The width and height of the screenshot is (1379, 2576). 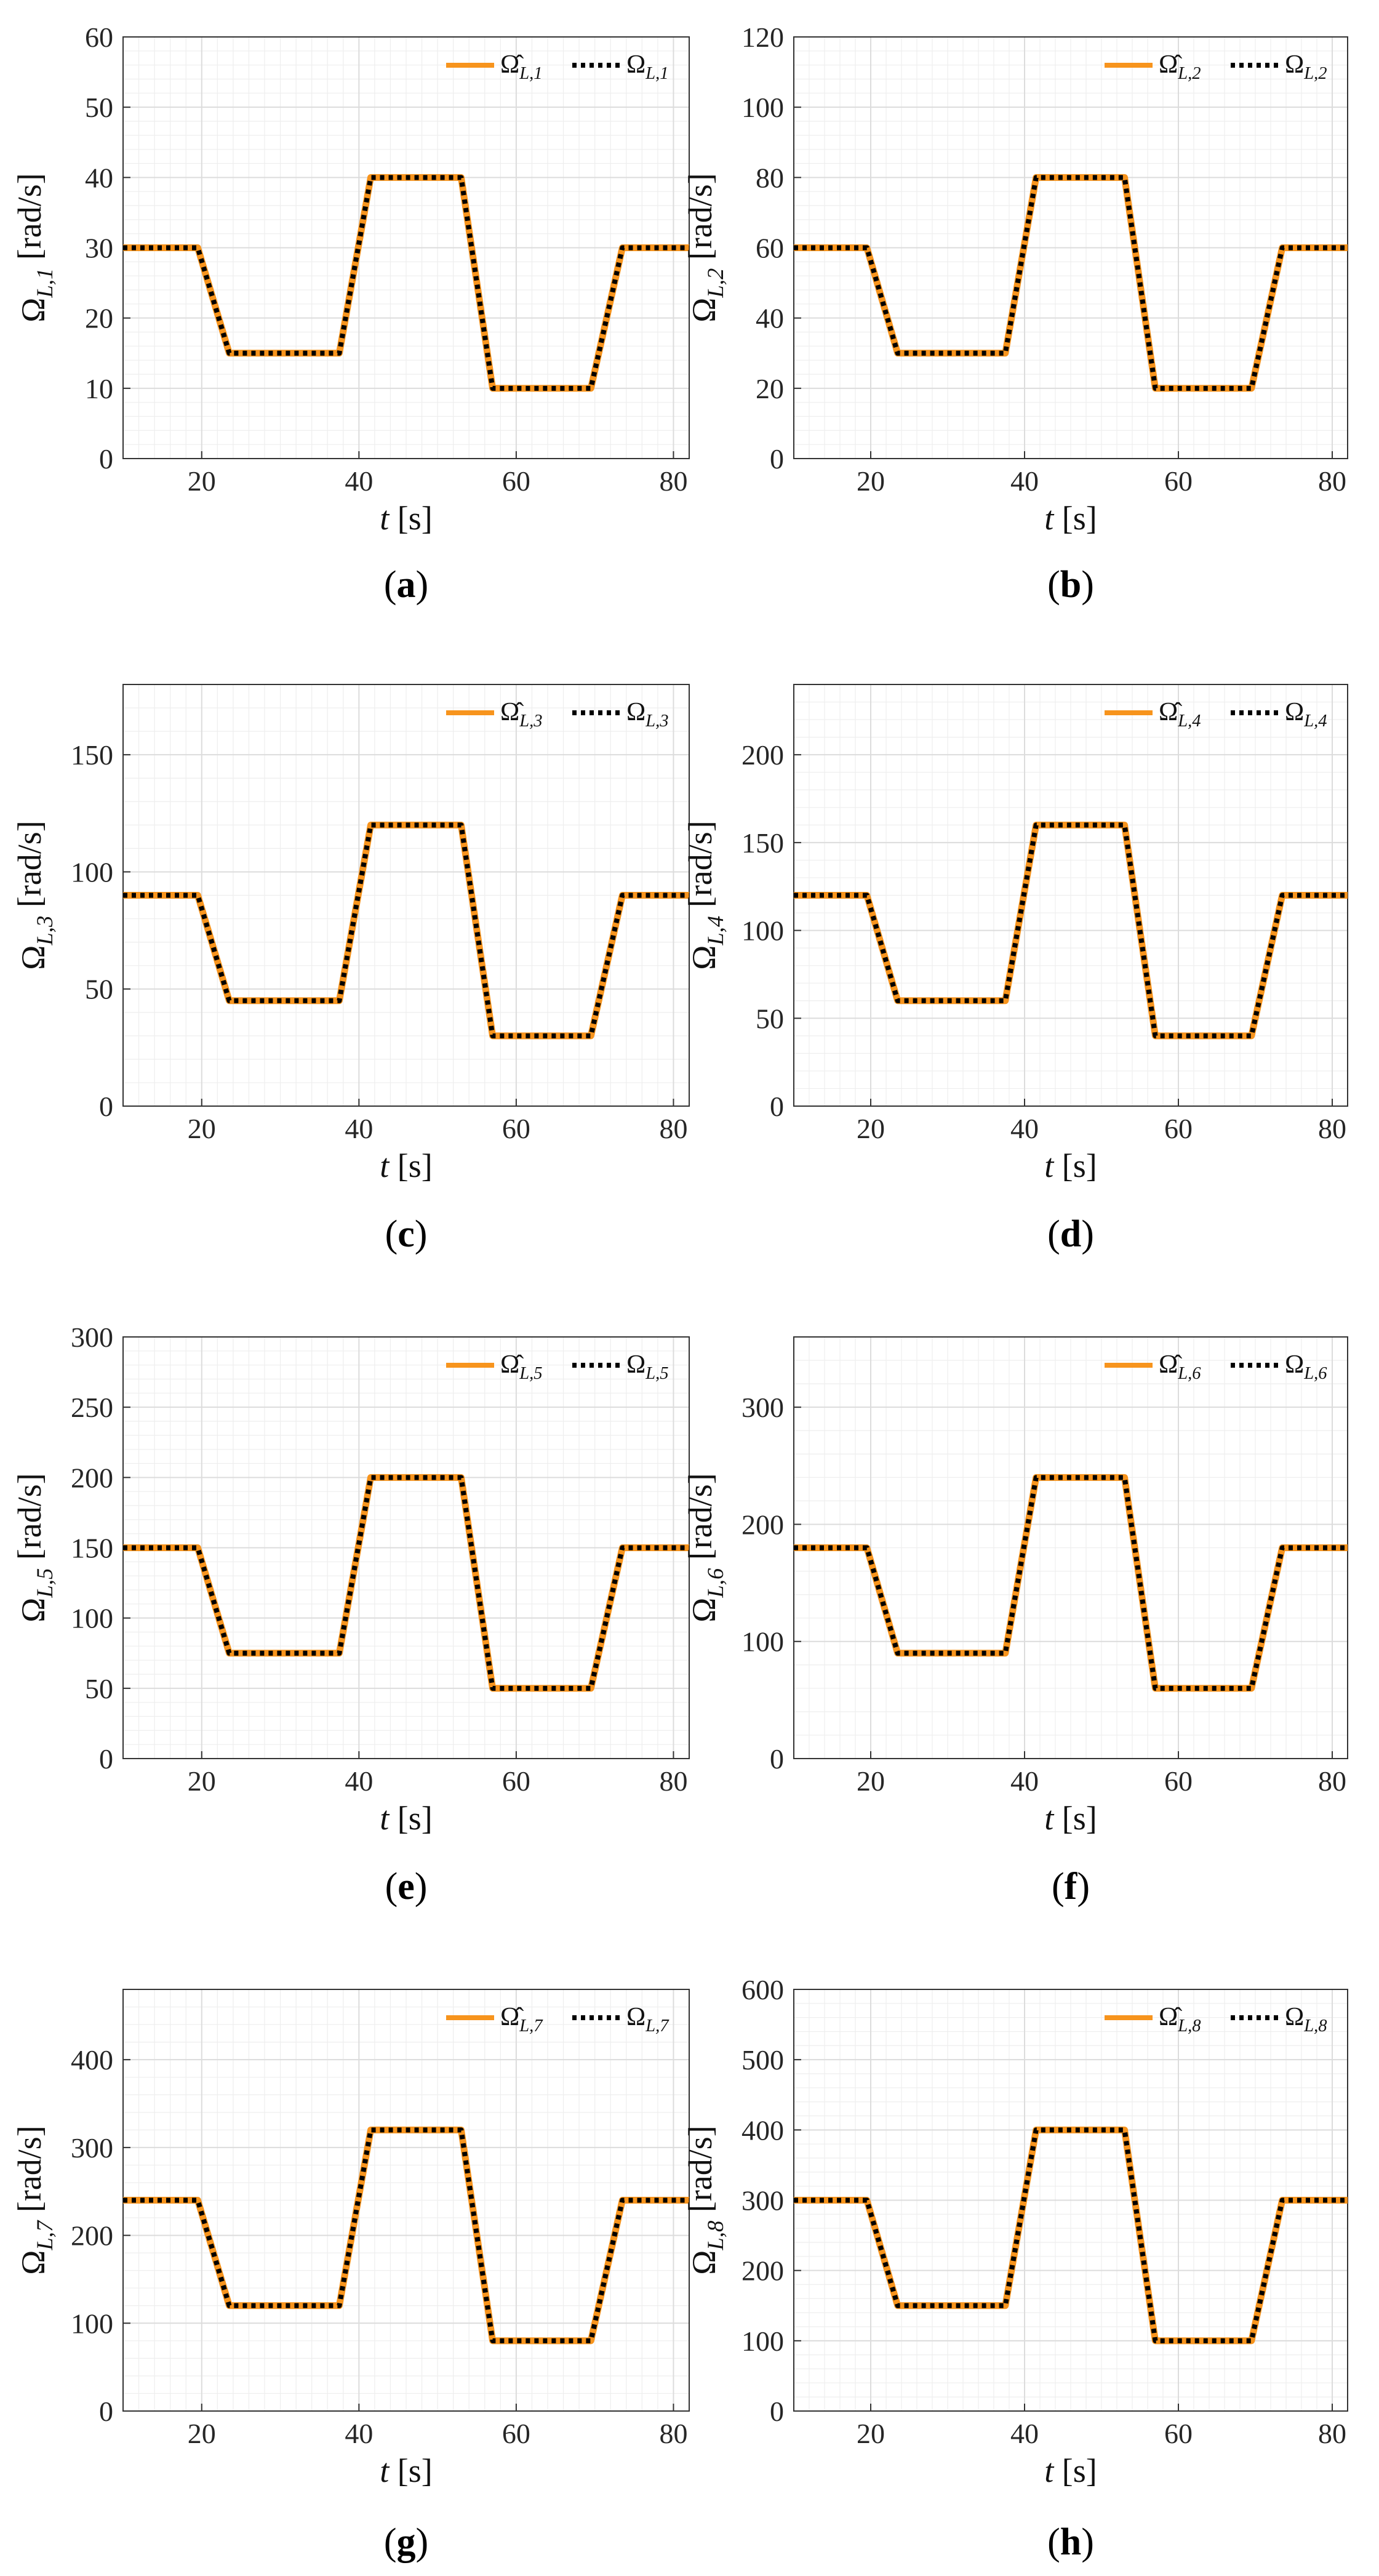 I want to click on y-tick-label: 400, so click(x=762, y=2130).